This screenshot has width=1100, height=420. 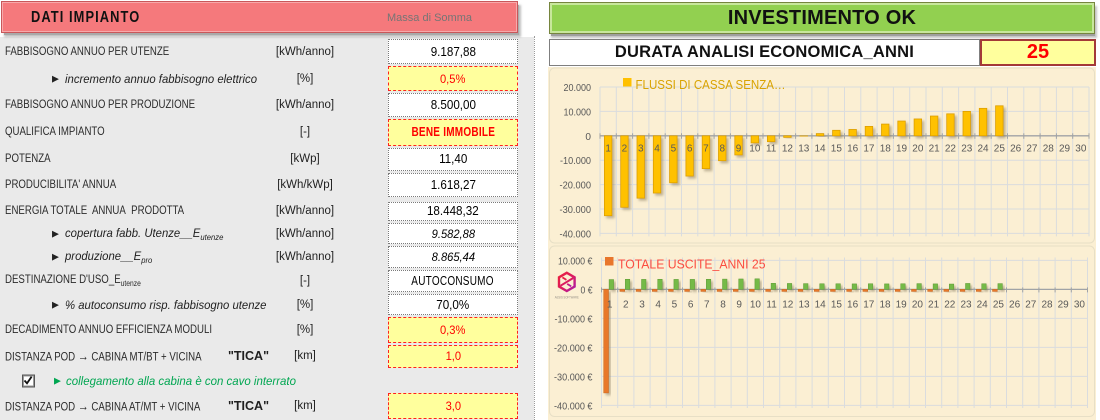 I want to click on svg-text: -40.000, so click(x=576, y=234).